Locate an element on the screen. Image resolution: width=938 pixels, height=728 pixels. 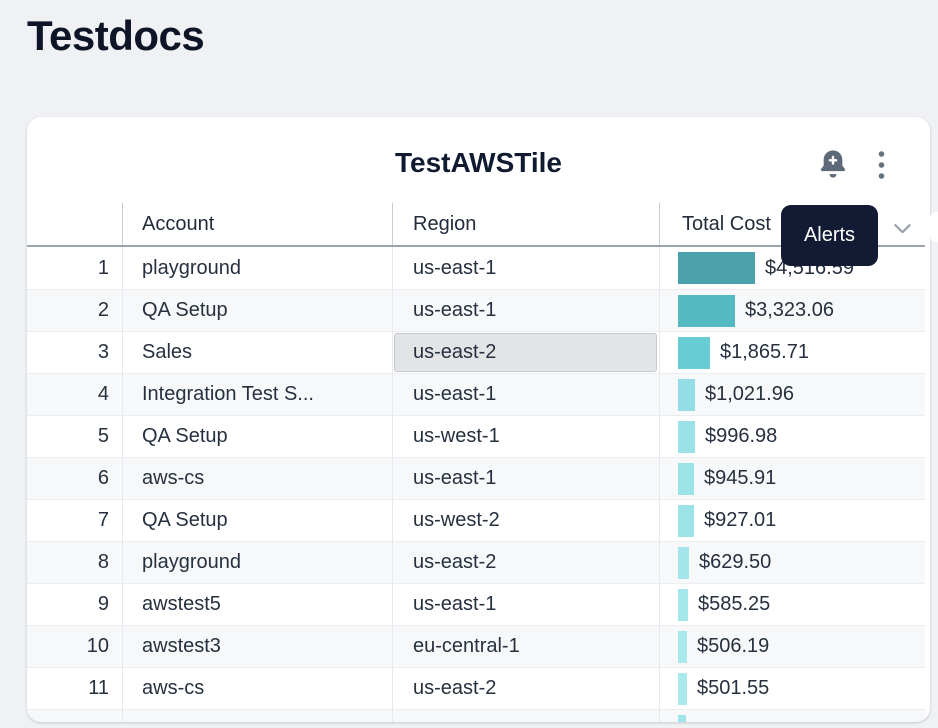
cost-value: $927.01 is located at coordinates (740, 520).